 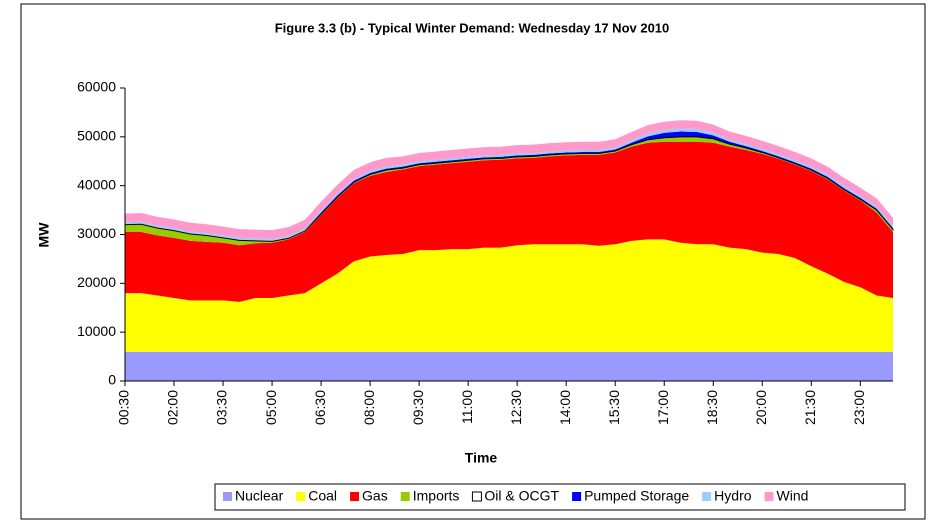 What do you see at coordinates (173, 407) in the screenshot?
I see `x-tick-label: 02:00` at bounding box center [173, 407].